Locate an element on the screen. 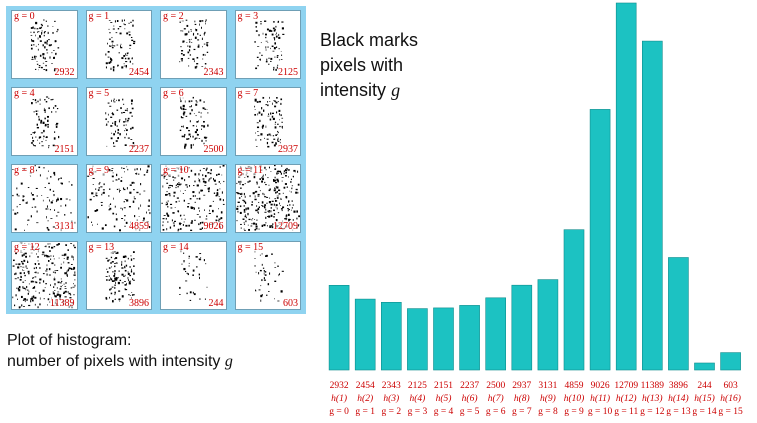 Image resolution: width=757 pixels, height=423 pixels. category-tick-label: g = 1 is located at coordinates (365, 412).